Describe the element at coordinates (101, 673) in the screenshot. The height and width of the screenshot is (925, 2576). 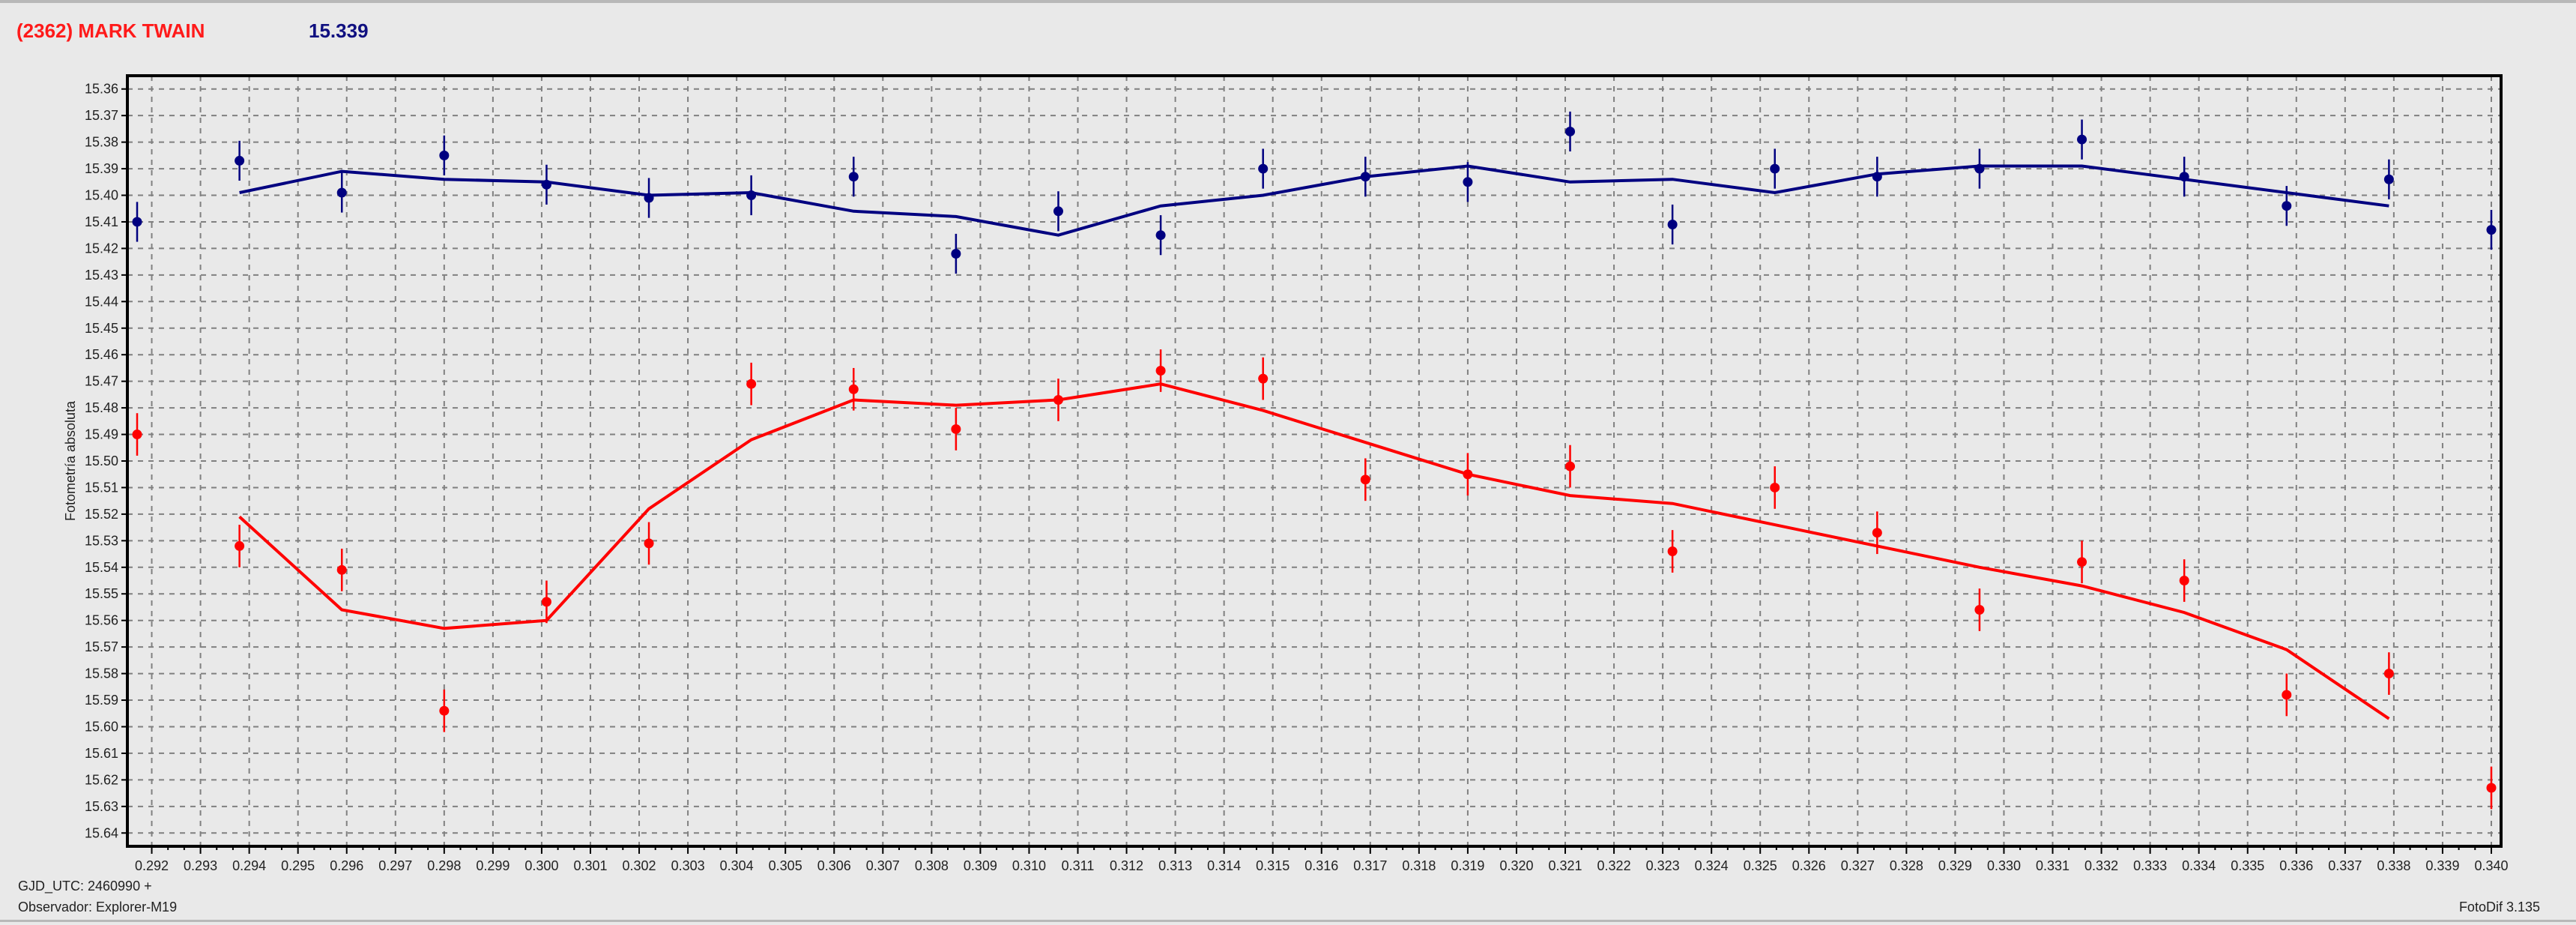
I see `y-tick-label: 15.58` at that location.